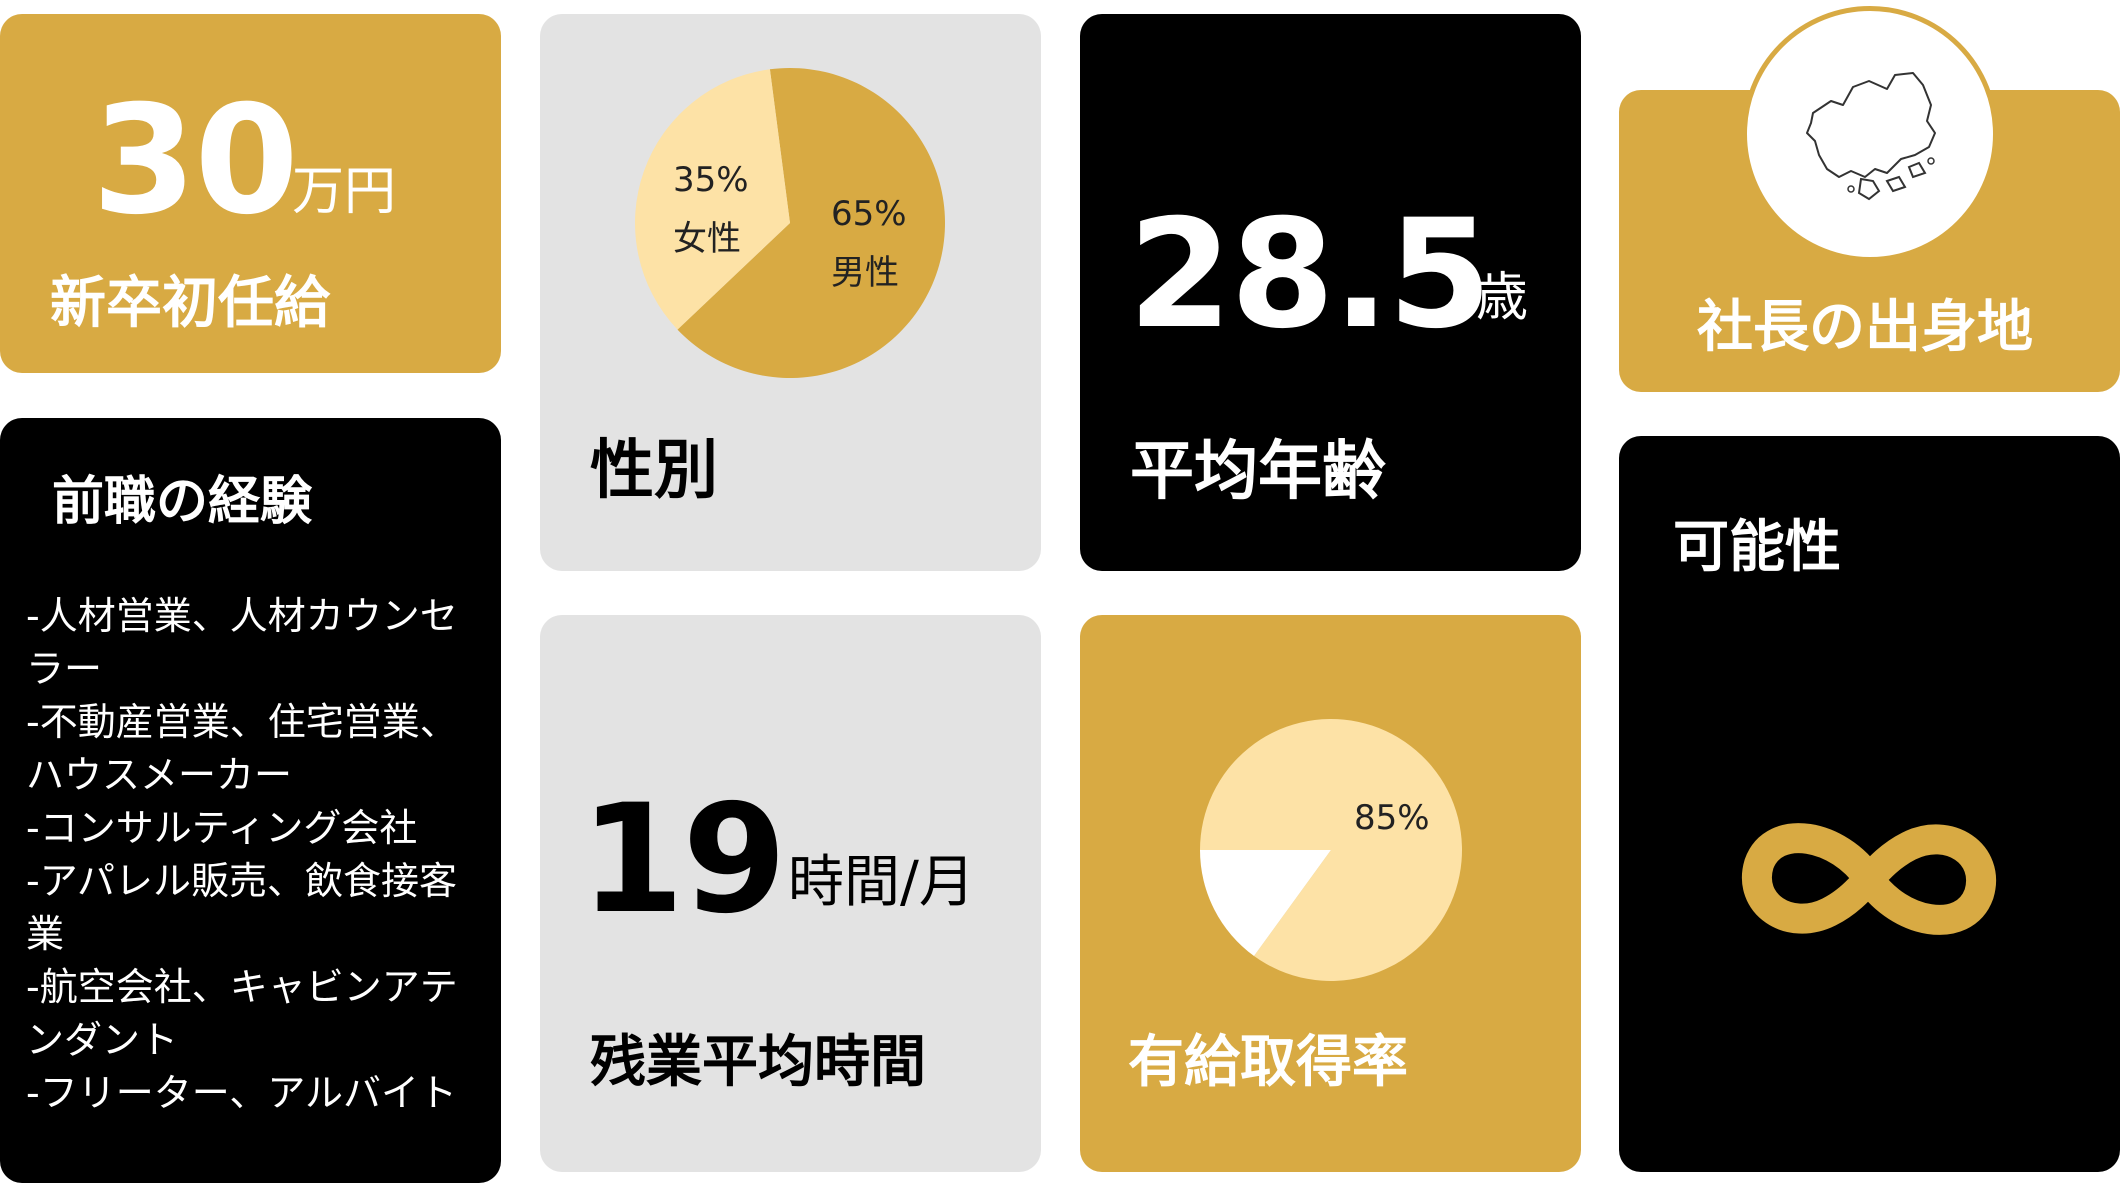  I want to click on paid-leave-card: 85% 有給取得率, so click(1330, 893).